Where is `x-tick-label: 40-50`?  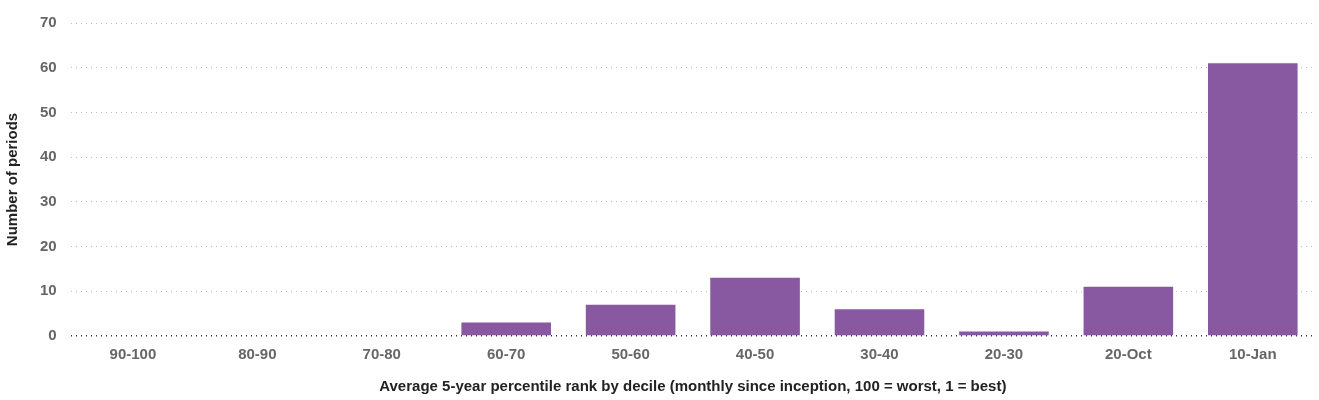
x-tick-label: 40-50 is located at coordinates (755, 354).